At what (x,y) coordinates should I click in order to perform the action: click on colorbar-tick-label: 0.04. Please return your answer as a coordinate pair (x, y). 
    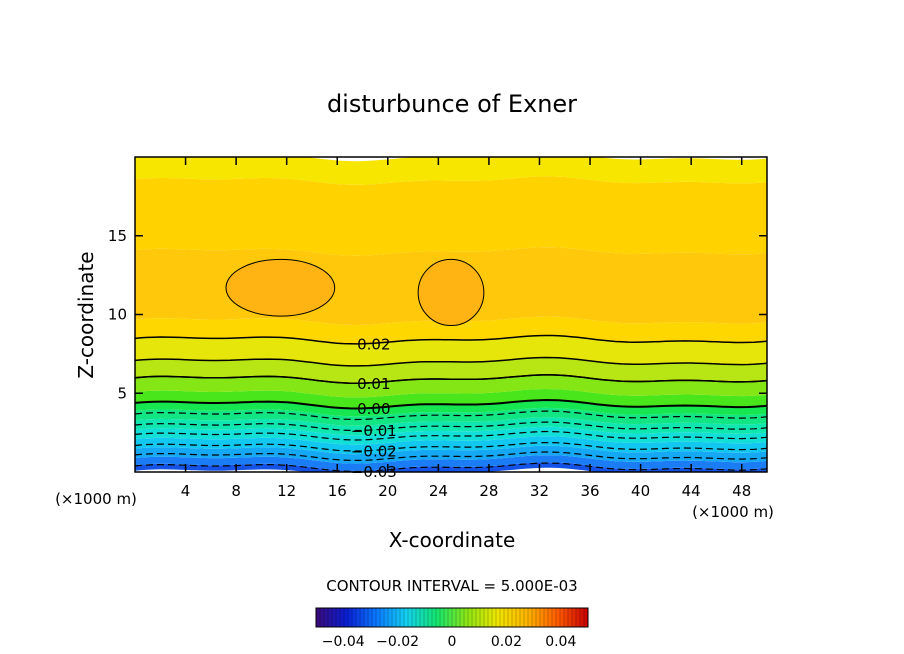
    Looking at the image, I should click on (560, 642).